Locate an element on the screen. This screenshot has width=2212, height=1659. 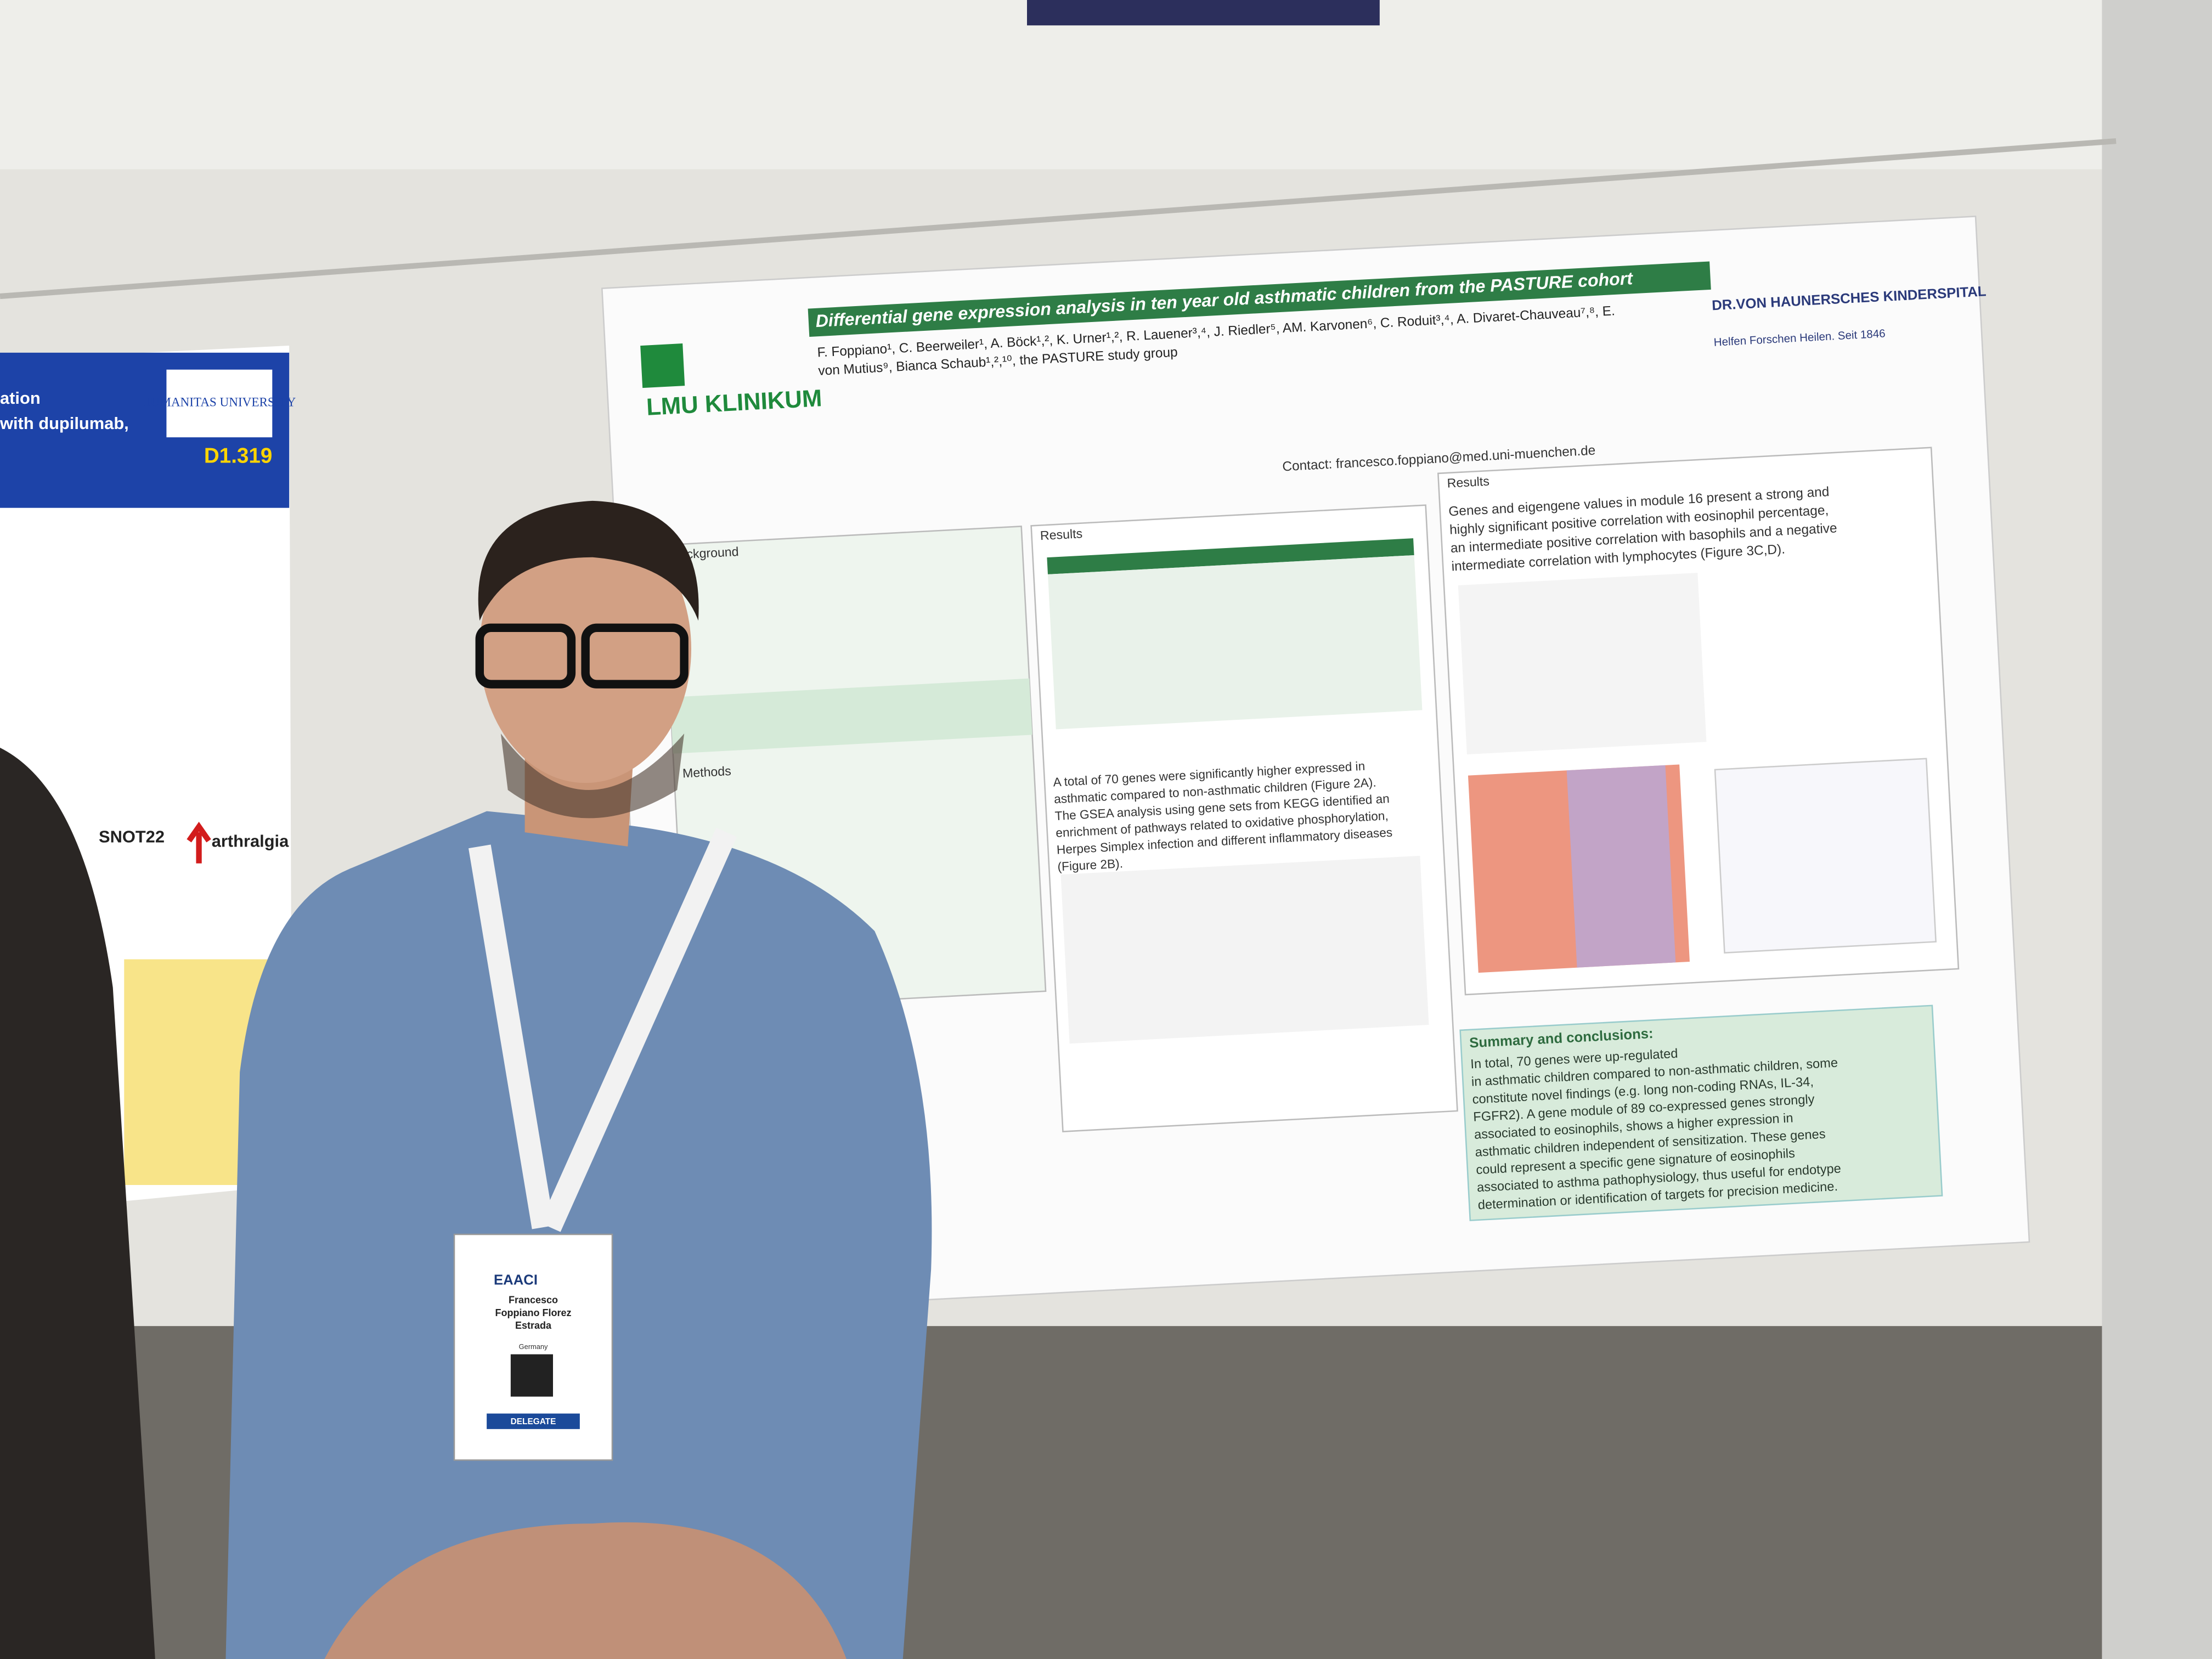
badge-name: Francesco is located at coordinates (533, 1300).